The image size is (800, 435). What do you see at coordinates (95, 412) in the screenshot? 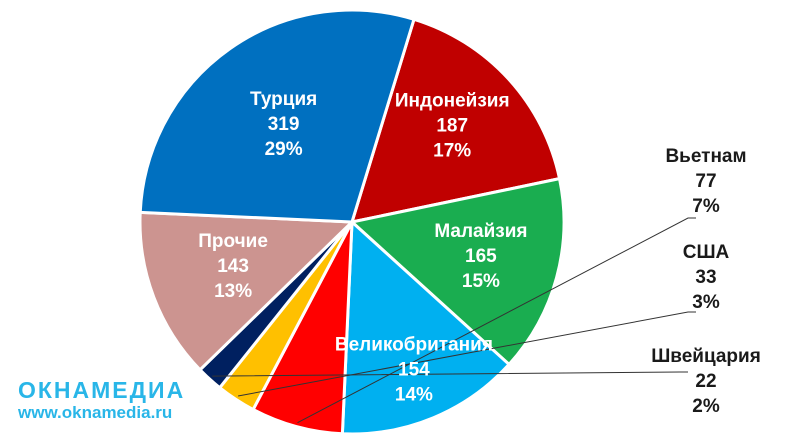
I see `watermark-url: www.oknamedia.ru` at bounding box center [95, 412].